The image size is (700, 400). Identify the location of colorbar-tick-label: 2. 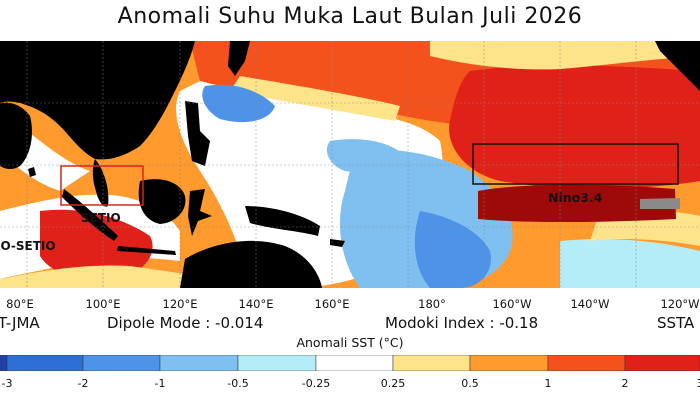
(625, 383).